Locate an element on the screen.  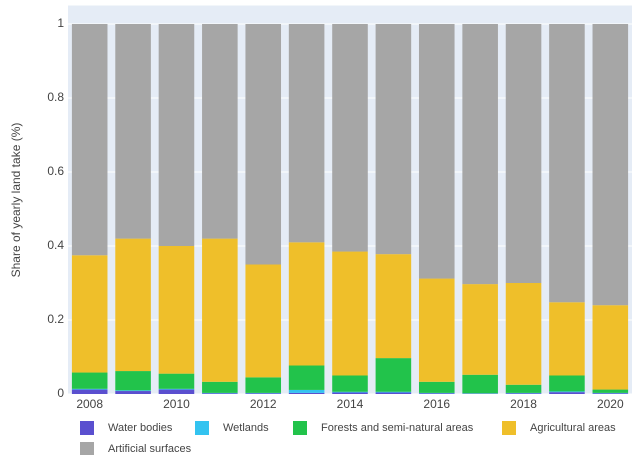
y-tick-label: 0.6 is located at coordinates (55, 171).